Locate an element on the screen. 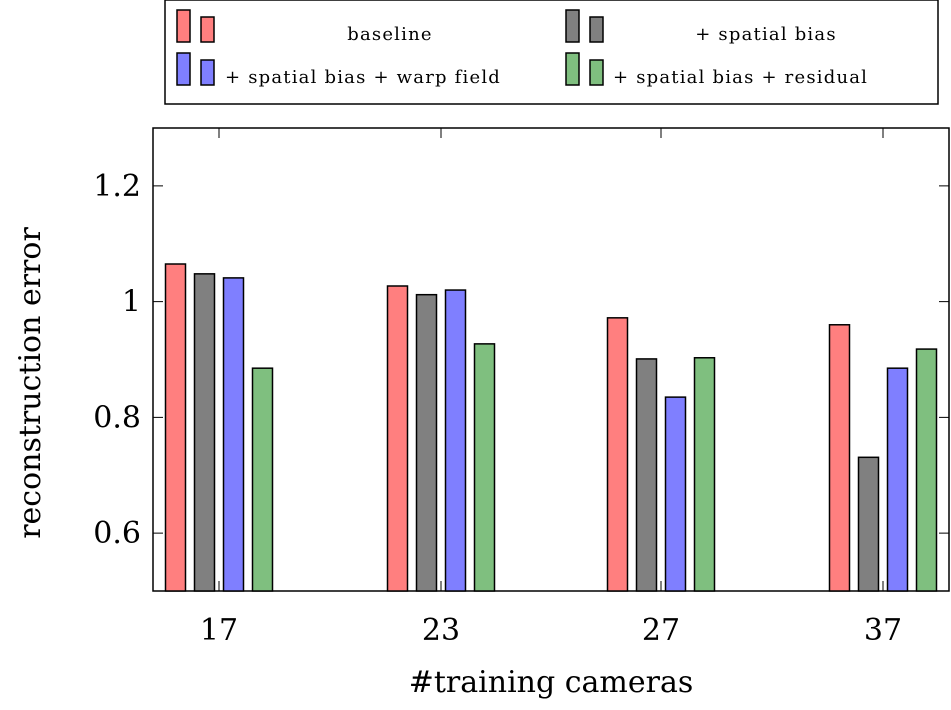  y-axis-label: reconstruction error is located at coordinates (30, 383).